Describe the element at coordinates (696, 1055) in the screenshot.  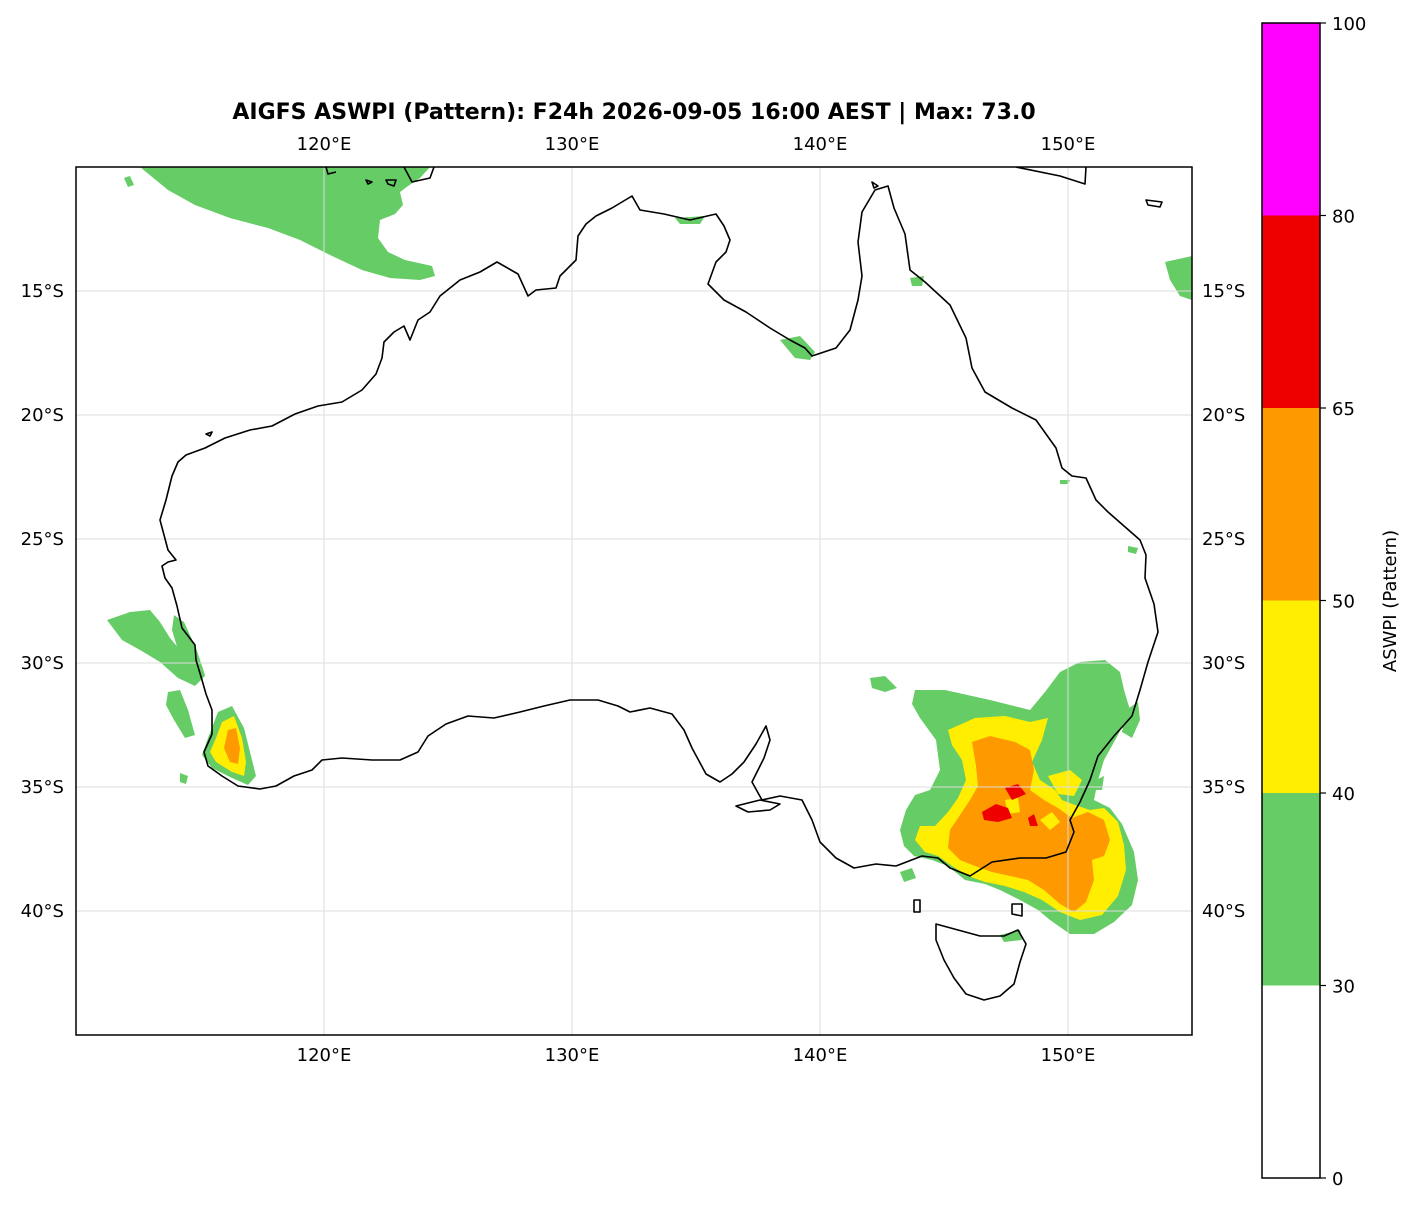
I see `lon-ticks-bottom: 120°E 130°E 140°E 150°E` at that location.